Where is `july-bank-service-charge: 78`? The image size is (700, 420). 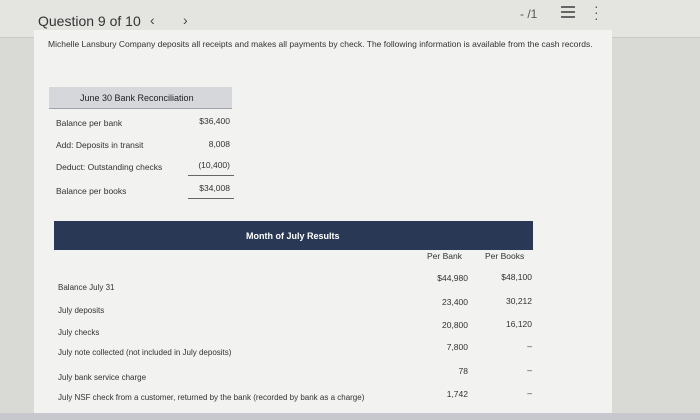 july-bank-service-charge: 78 is located at coordinates (463, 371).